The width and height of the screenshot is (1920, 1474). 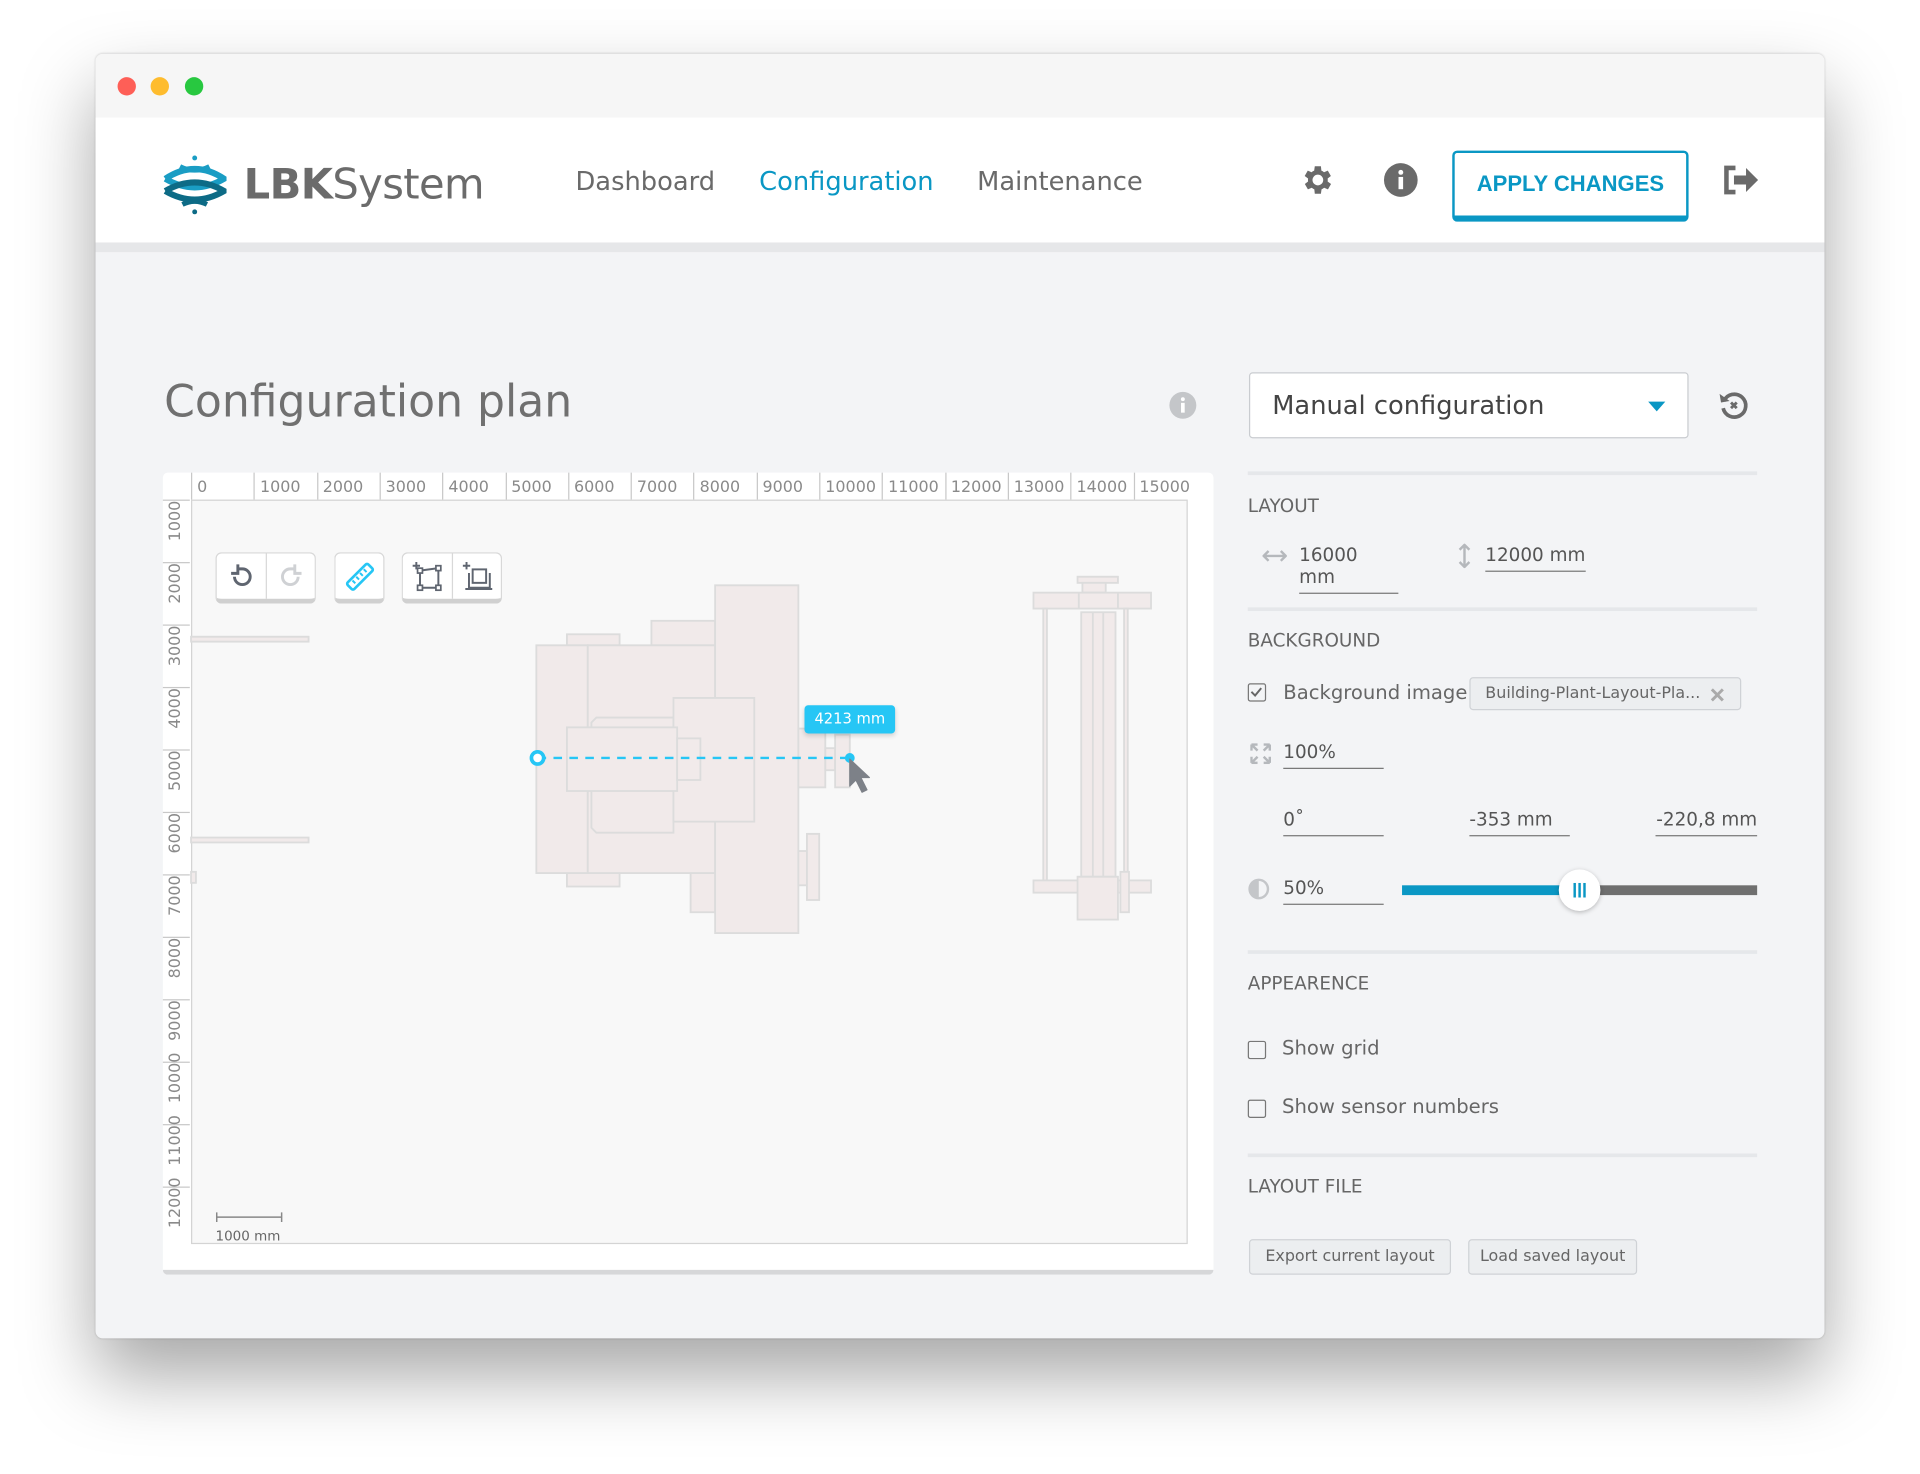 I want to click on opacity-slider, so click(x=1580, y=890).